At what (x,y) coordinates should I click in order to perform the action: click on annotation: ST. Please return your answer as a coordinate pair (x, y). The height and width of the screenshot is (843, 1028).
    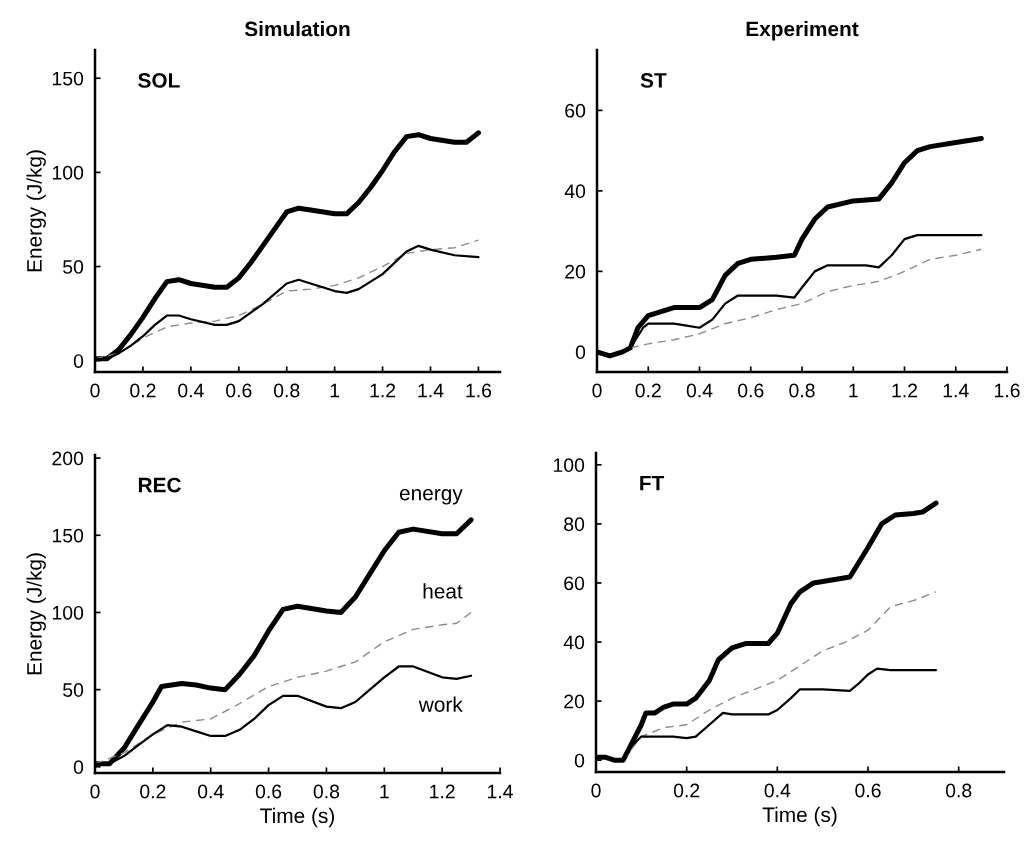
    Looking at the image, I should click on (653, 80).